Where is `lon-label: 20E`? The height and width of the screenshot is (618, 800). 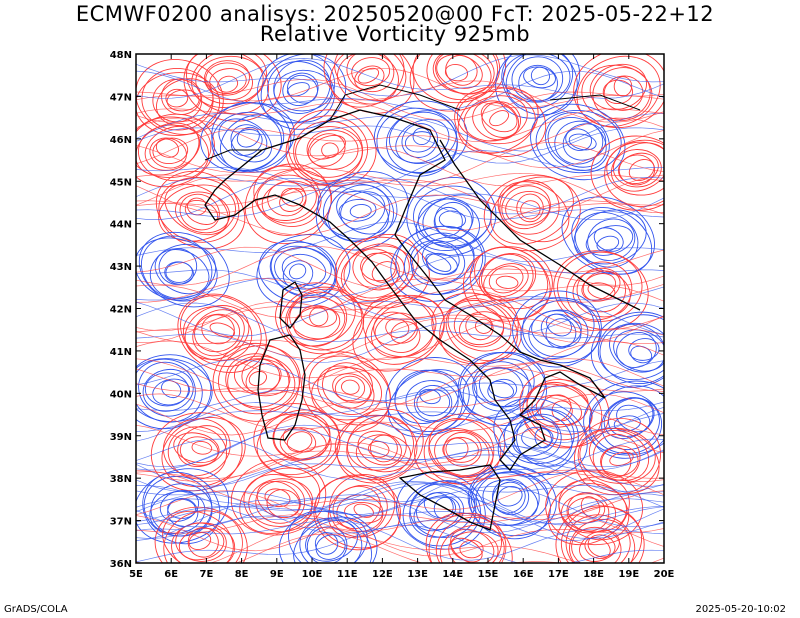 lon-label: 20E is located at coordinates (664, 574).